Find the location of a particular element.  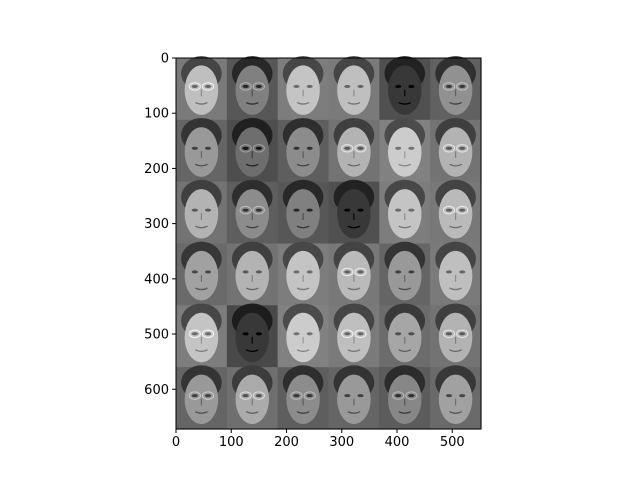

y-tick-label: 400 is located at coordinates (156, 279).